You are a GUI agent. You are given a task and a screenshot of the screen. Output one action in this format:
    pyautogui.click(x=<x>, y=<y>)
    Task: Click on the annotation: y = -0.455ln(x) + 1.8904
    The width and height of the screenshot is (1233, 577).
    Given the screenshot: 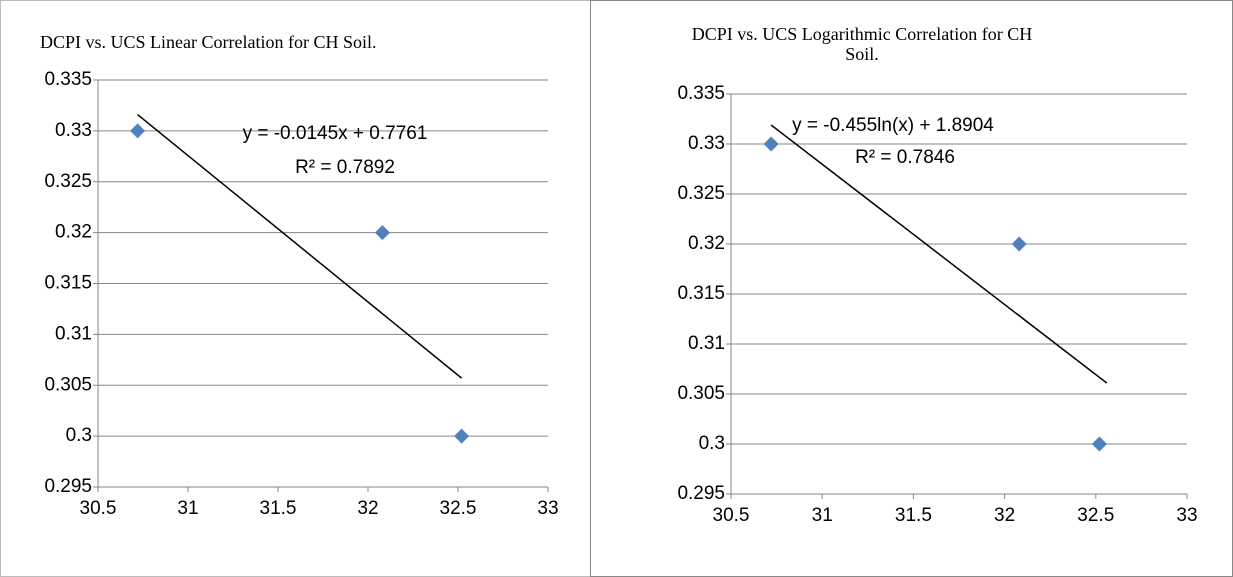 What is the action you would take?
    pyautogui.click(x=893, y=125)
    